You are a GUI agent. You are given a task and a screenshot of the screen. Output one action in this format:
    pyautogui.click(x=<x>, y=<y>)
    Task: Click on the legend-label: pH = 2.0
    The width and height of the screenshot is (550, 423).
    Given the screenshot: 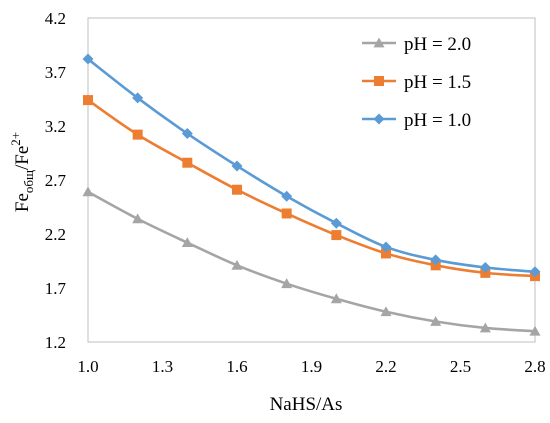 What is the action you would take?
    pyautogui.click(x=437, y=44)
    